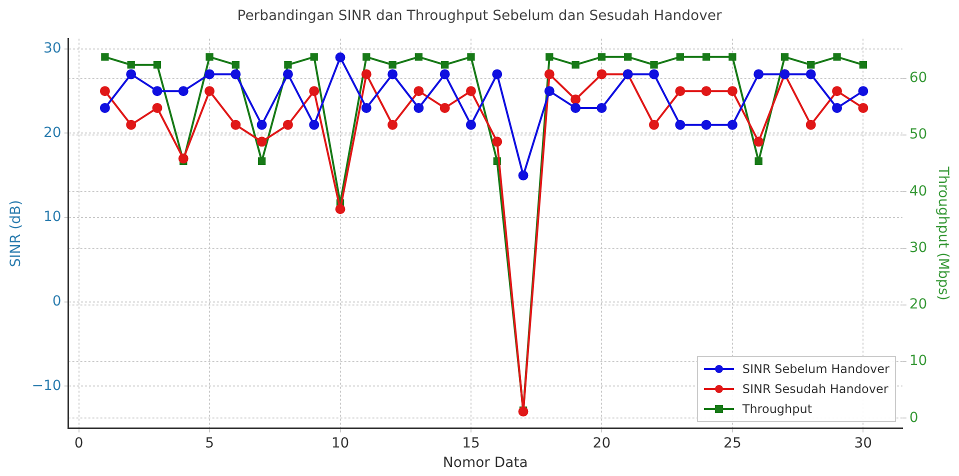 Image resolution: width=959 pixels, height=476 pixels. I want to click on legend-label: SINR Sesudah Handover, so click(815, 389).